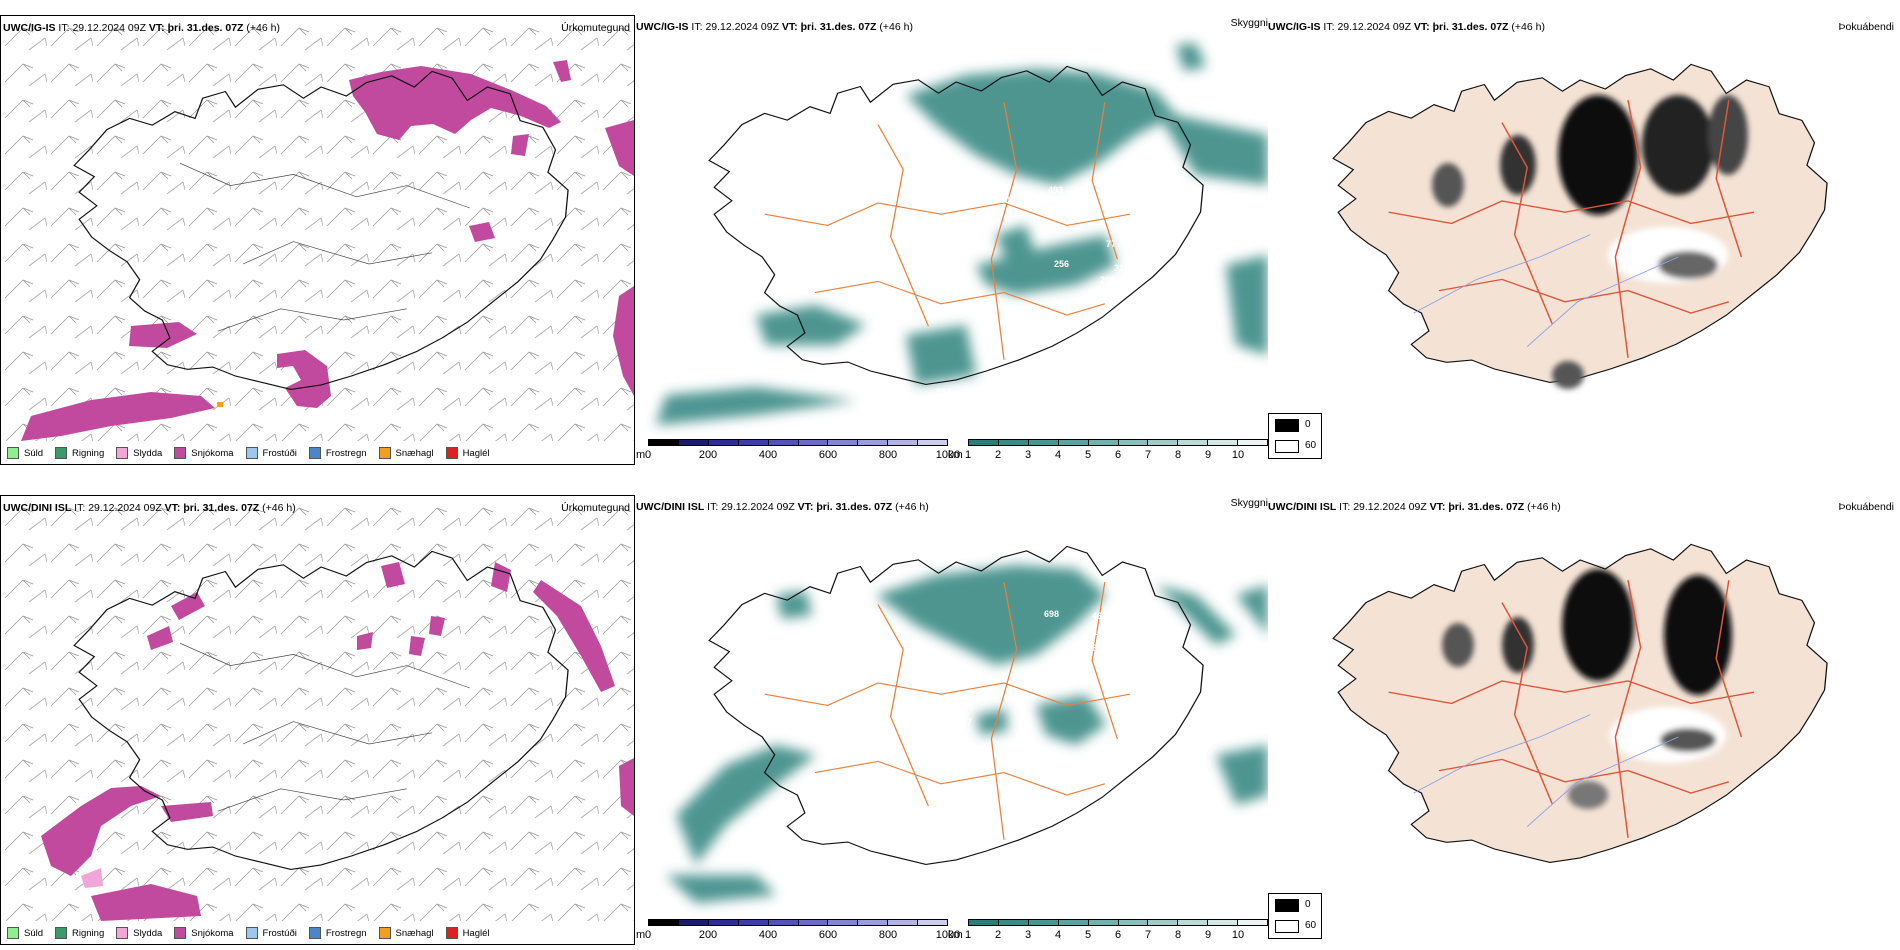 Image resolution: width=1900 pixels, height=950 pixels. I want to click on fog-legend-bottom: 0 60, so click(1295, 916).